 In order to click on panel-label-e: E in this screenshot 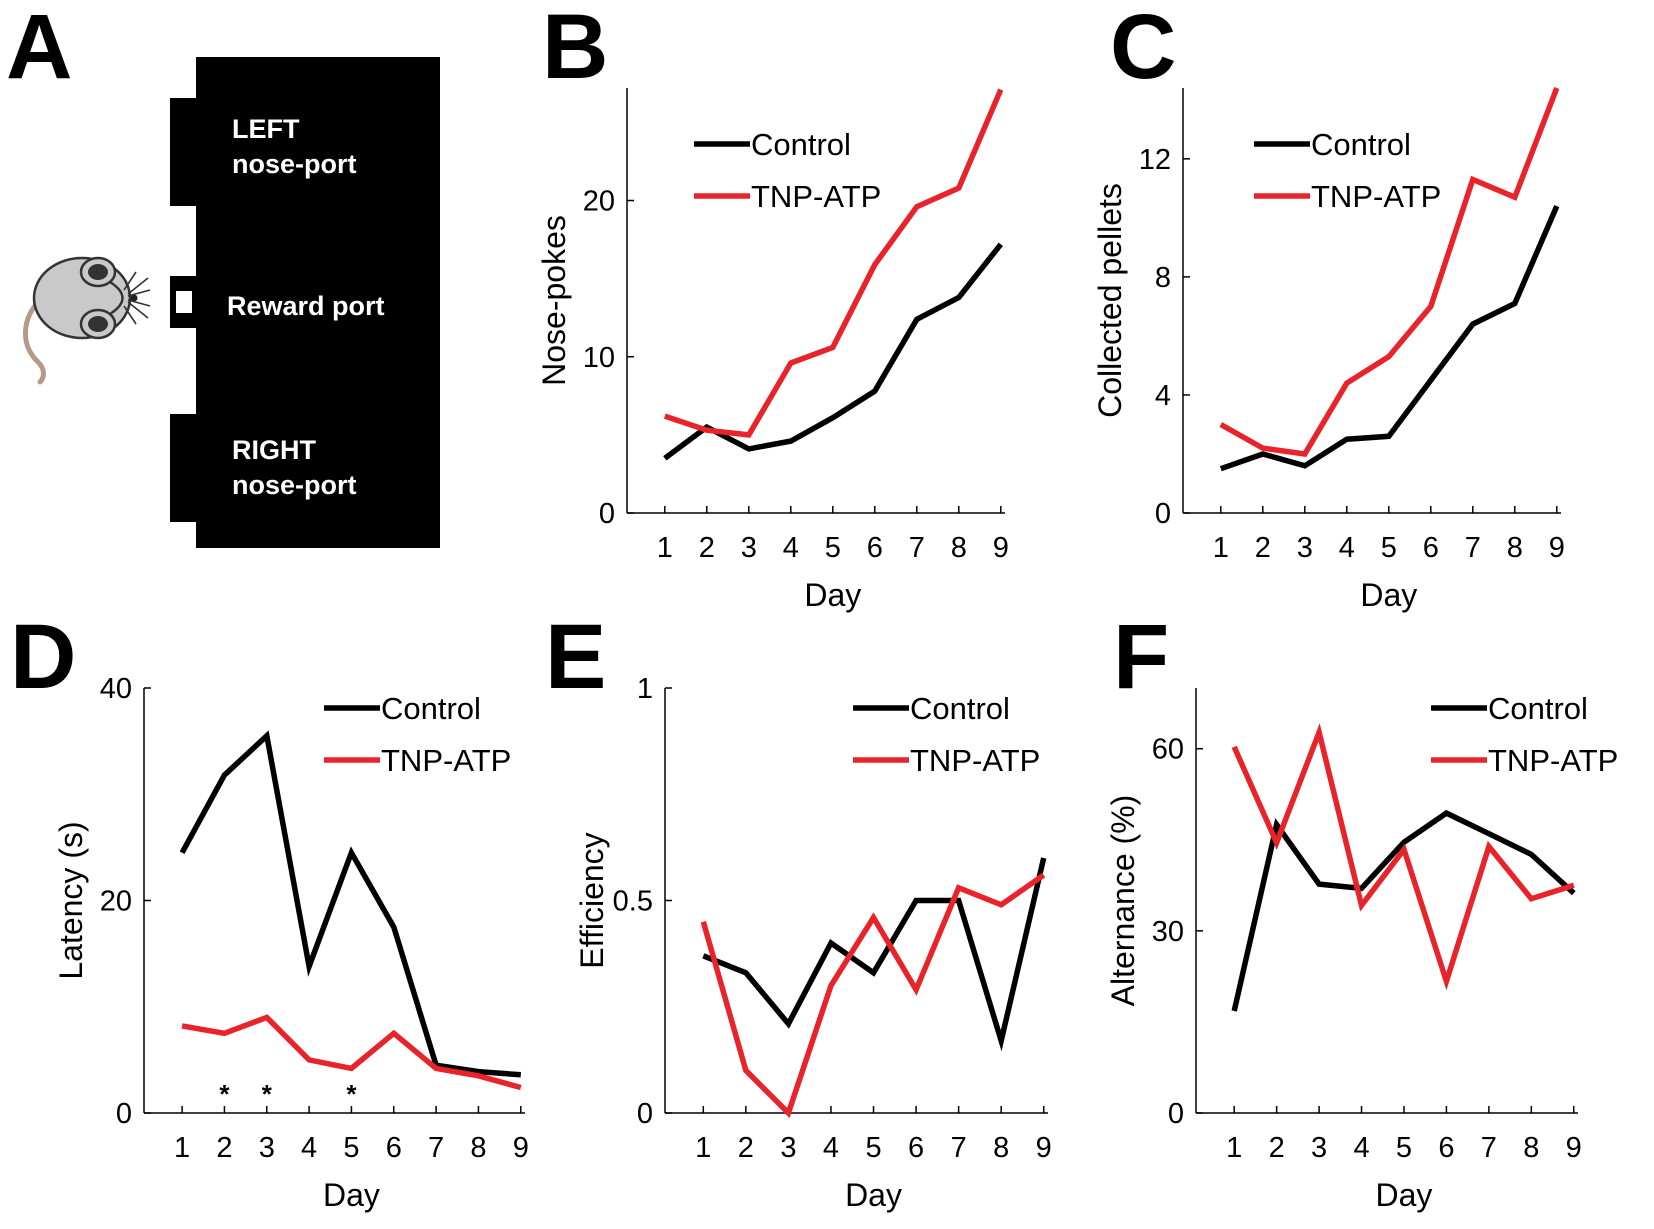, I will do `click(575, 657)`.